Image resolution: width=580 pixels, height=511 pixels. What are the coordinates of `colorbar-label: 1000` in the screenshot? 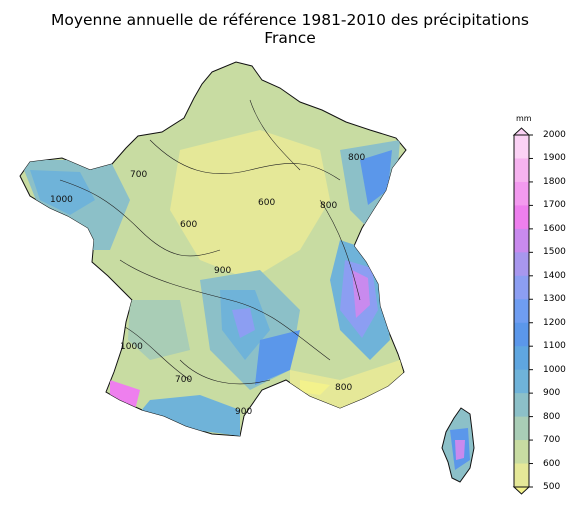 It's located at (554, 369).